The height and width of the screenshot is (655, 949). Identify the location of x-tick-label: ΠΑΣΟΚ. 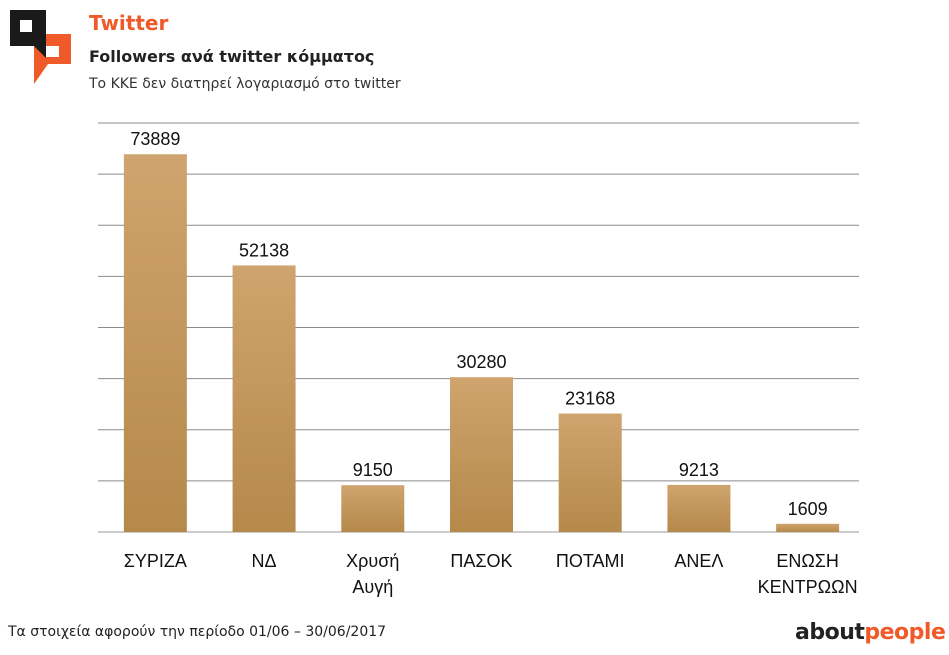
(481, 561).